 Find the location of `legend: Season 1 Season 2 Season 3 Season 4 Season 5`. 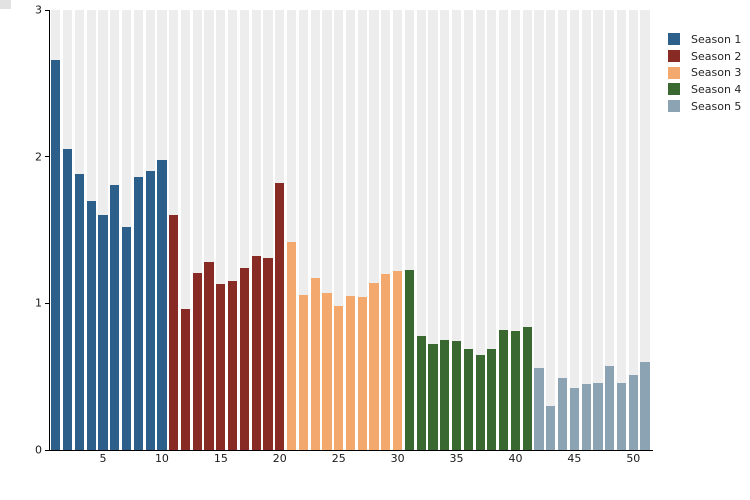

legend: Season 1 Season 2 Season 3 Season 4 Season 5 is located at coordinates (704, 72).